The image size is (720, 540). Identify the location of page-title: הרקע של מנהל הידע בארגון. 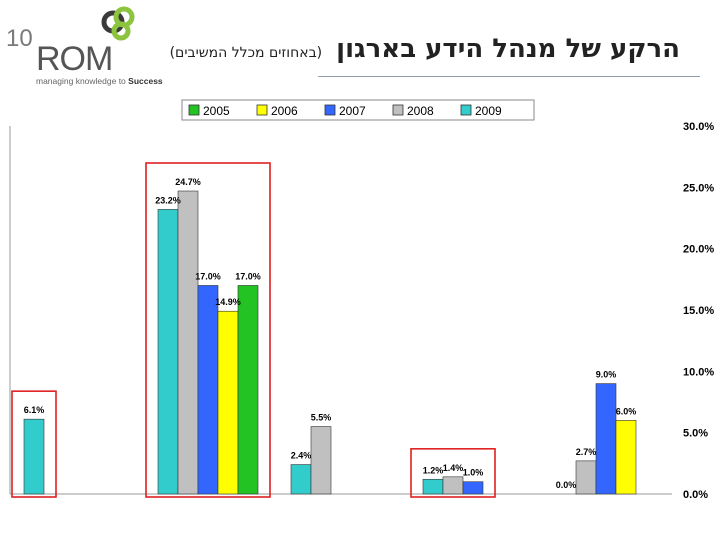
(508, 49).